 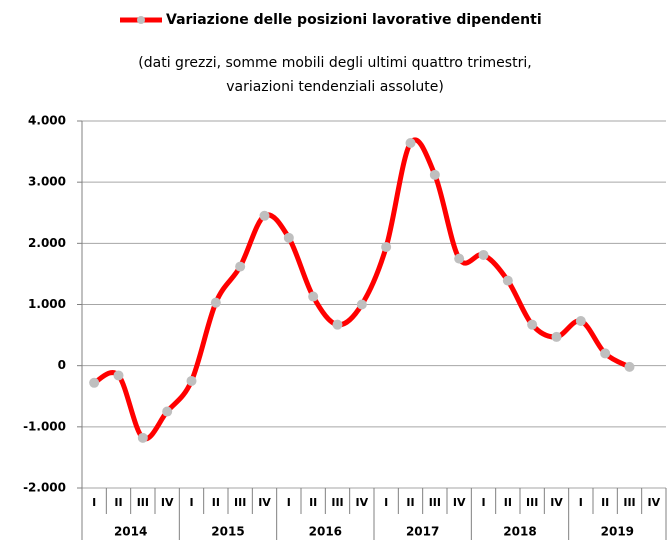 I want to click on x-group-label: 2018, so click(x=519, y=532).